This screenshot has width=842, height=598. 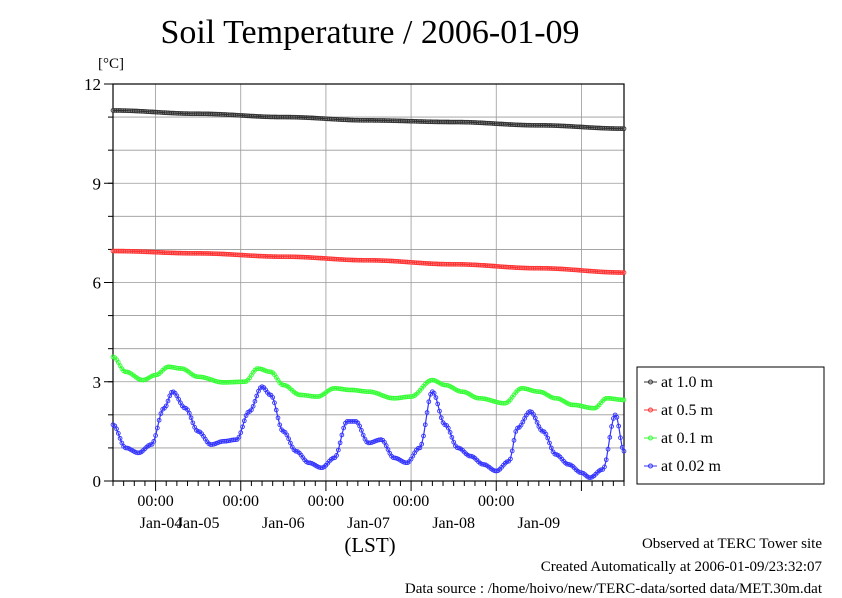 What do you see at coordinates (97, 183) in the screenshot?
I see `y-tick-label: 9` at bounding box center [97, 183].